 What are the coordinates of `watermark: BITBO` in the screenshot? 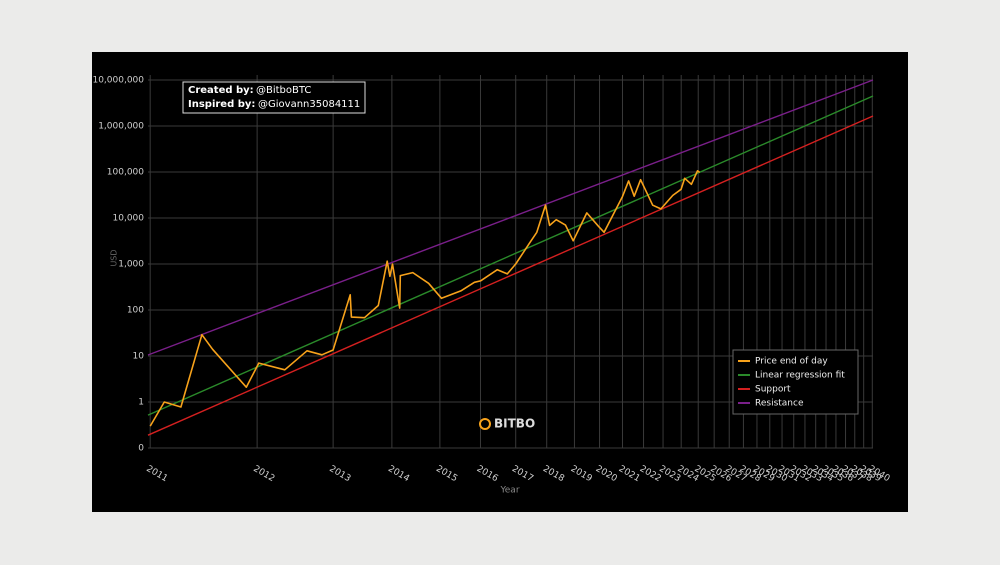 It's located at (507, 424).